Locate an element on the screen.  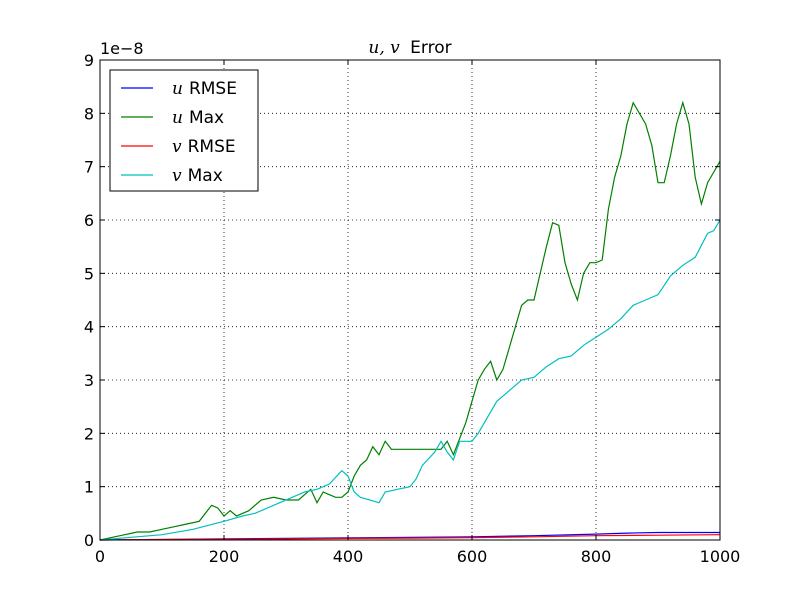
x-tick-label: 200 is located at coordinates (224, 556).